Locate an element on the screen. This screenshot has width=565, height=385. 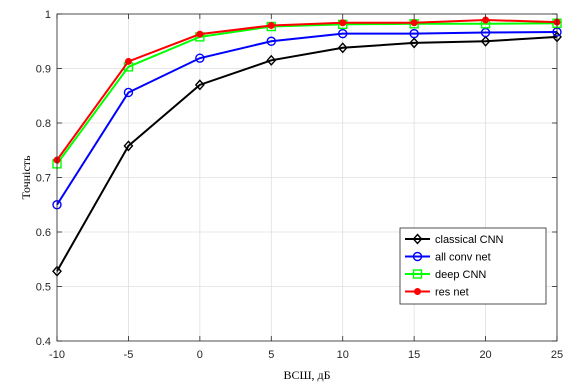
x-tick-labels: -10 -5 0 5 10 15 20 25 is located at coordinates (306, 355).